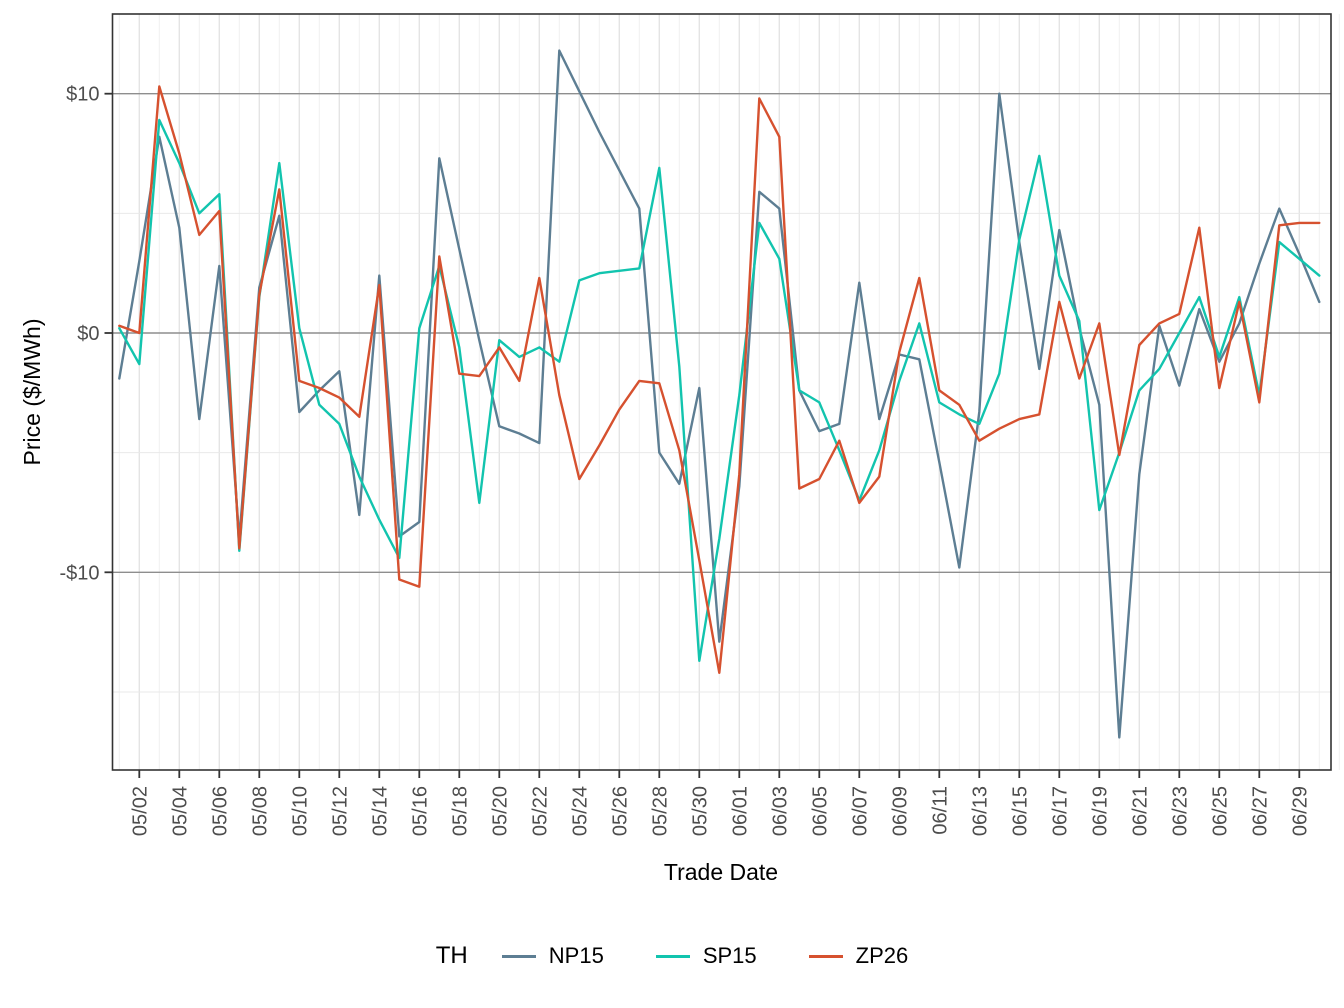 This screenshot has width=1344, height=1008. I want to click on x-axis-title: Trade Date, so click(721, 872).